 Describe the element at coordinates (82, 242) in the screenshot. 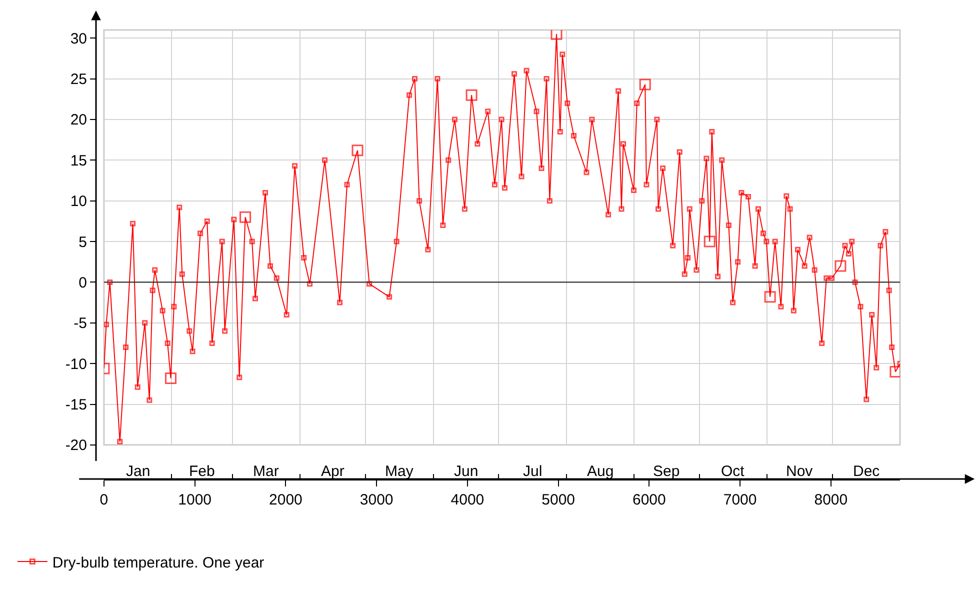

I see `y-tick-label: 5` at that location.